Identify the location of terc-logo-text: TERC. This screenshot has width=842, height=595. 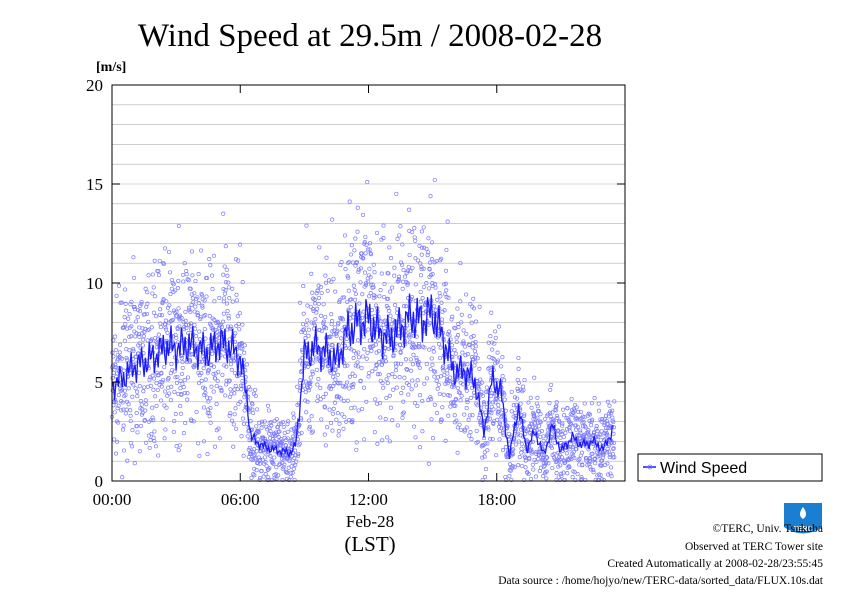
(802, 529).